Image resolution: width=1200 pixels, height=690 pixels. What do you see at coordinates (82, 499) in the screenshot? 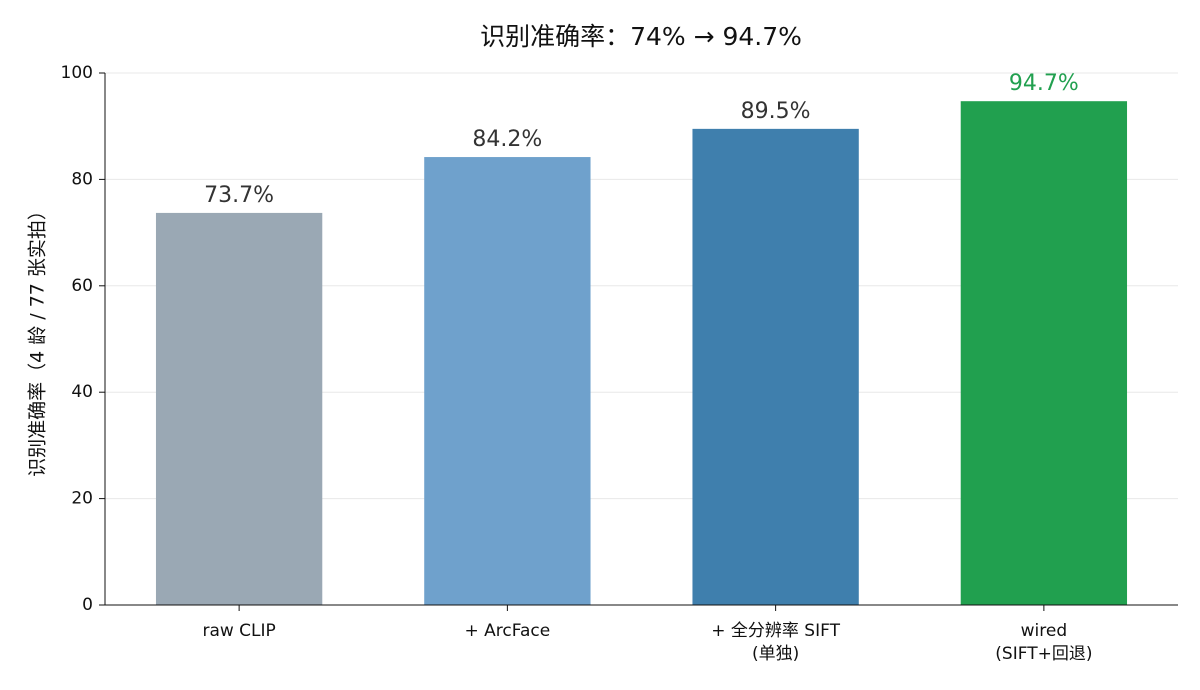
I see `y-tick-label: 20` at bounding box center [82, 499].